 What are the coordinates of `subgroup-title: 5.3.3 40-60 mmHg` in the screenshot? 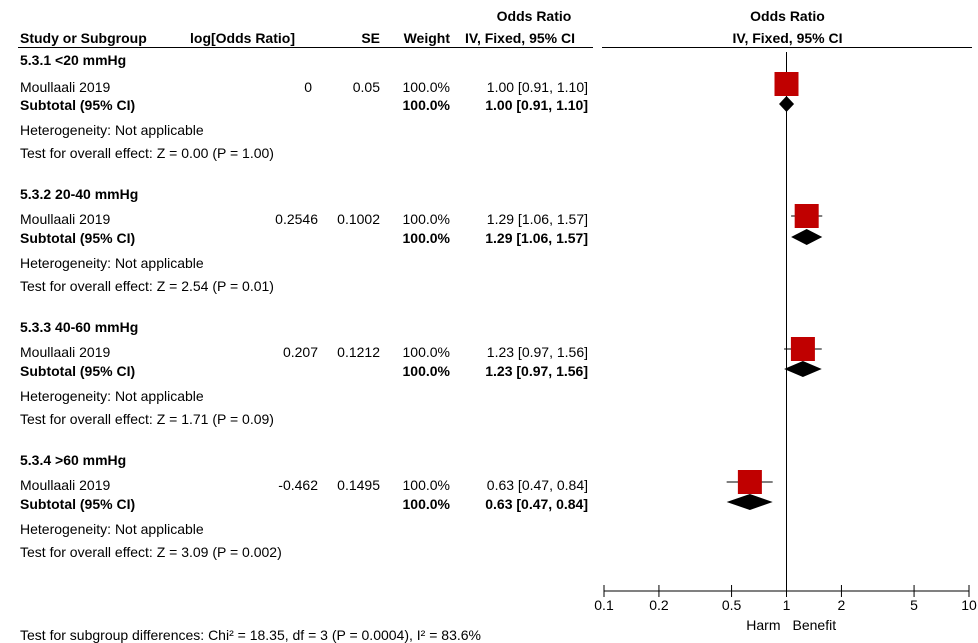 It's located at (79, 327).